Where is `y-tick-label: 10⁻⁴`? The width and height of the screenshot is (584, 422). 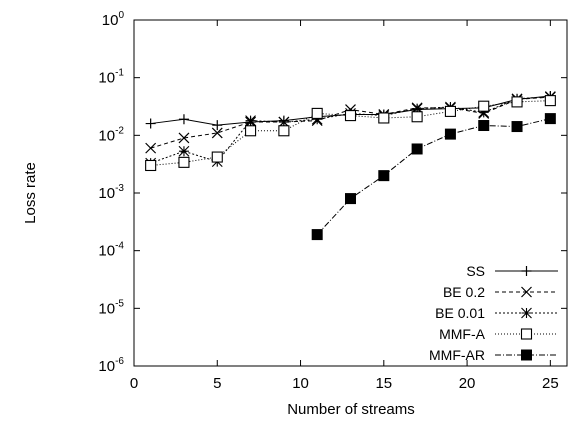 y-tick-label: 10⁻⁴ is located at coordinates (111, 250).